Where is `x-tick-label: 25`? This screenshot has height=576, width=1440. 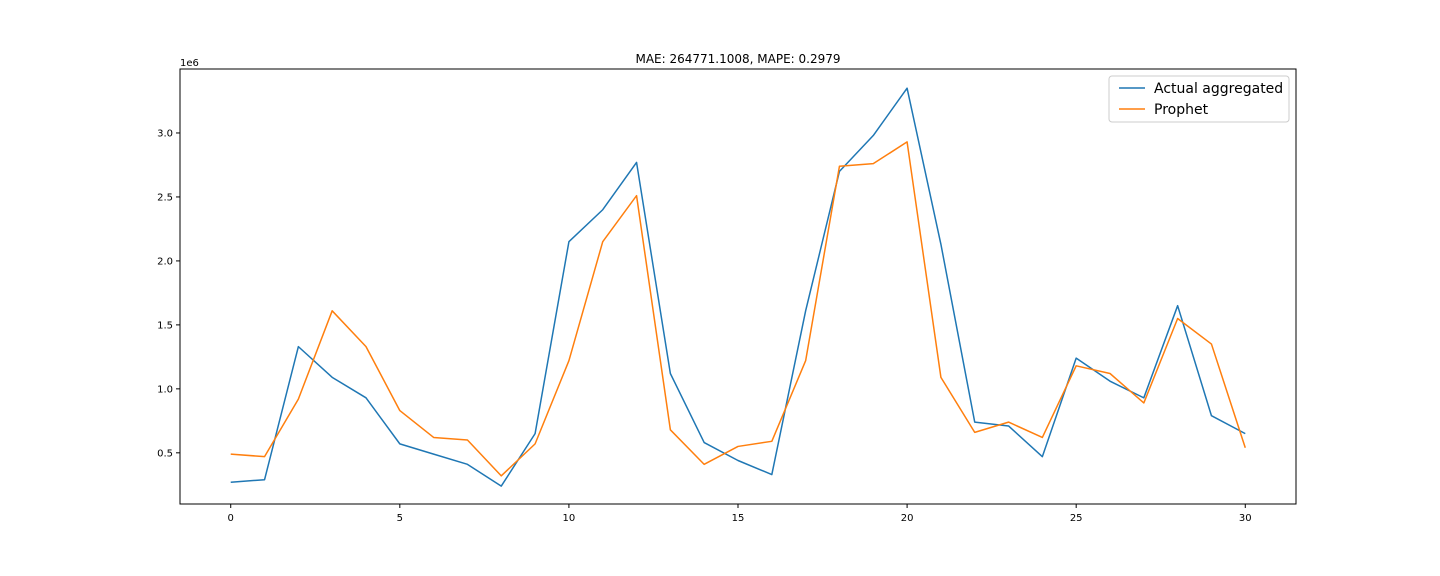 x-tick-label: 25 is located at coordinates (1076, 518).